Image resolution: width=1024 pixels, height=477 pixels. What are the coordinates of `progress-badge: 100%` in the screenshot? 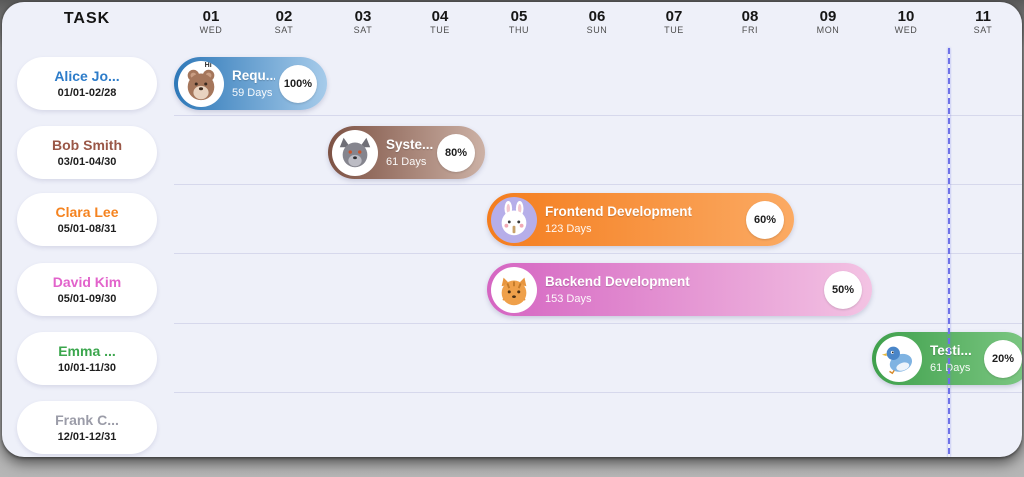 It's located at (298, 83).